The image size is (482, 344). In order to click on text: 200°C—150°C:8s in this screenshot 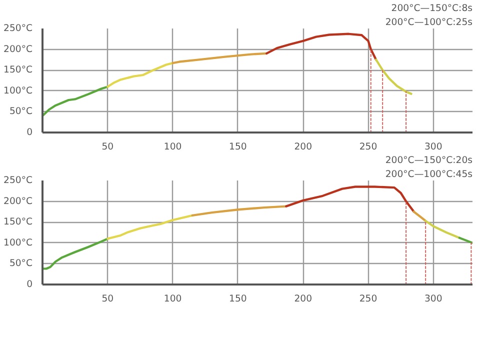, I will do `click(432, 8)`.